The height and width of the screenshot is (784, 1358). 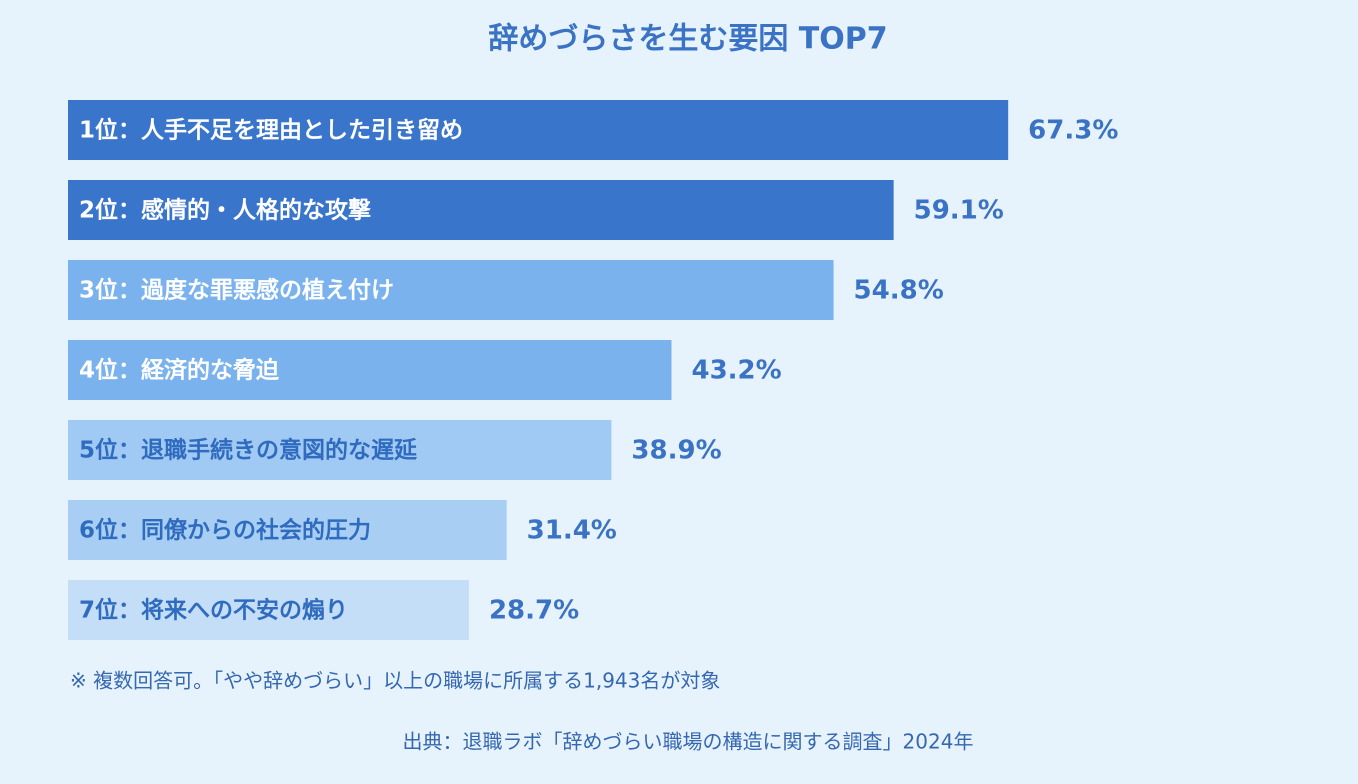 What do you see at coordinates (236, 290) in the screenshot?
I see `category-label: 3位：過度な罪悪感の植え付け` at bounding box center [236, 290].